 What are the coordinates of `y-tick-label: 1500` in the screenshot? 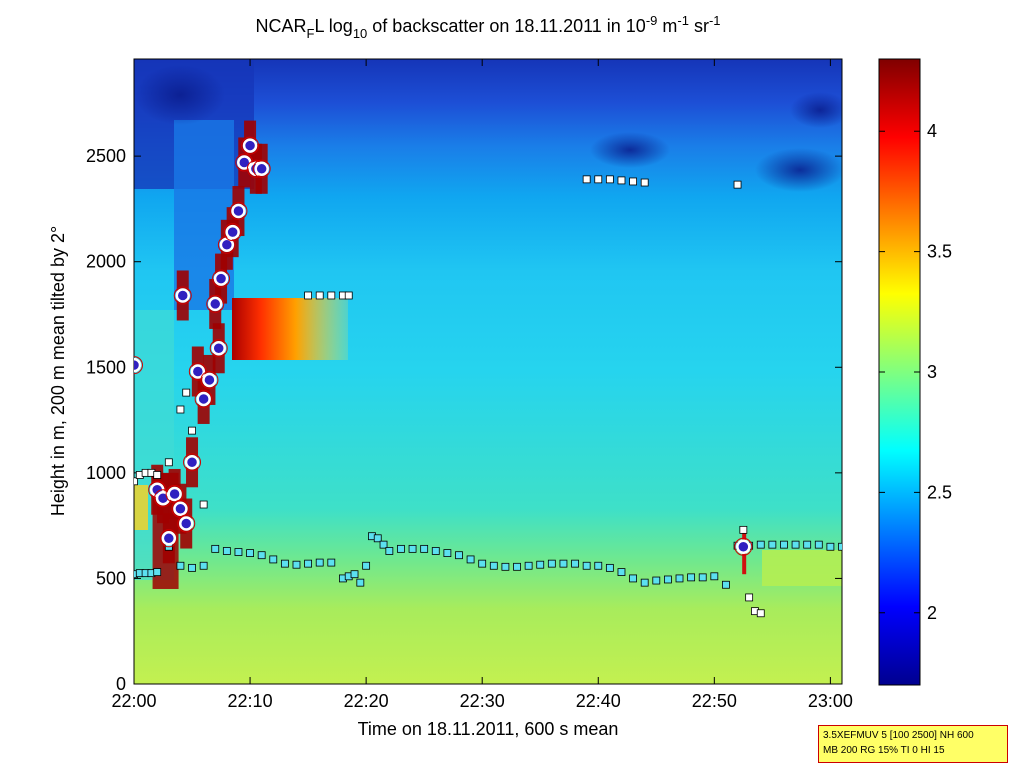 It's located at (106, 367).